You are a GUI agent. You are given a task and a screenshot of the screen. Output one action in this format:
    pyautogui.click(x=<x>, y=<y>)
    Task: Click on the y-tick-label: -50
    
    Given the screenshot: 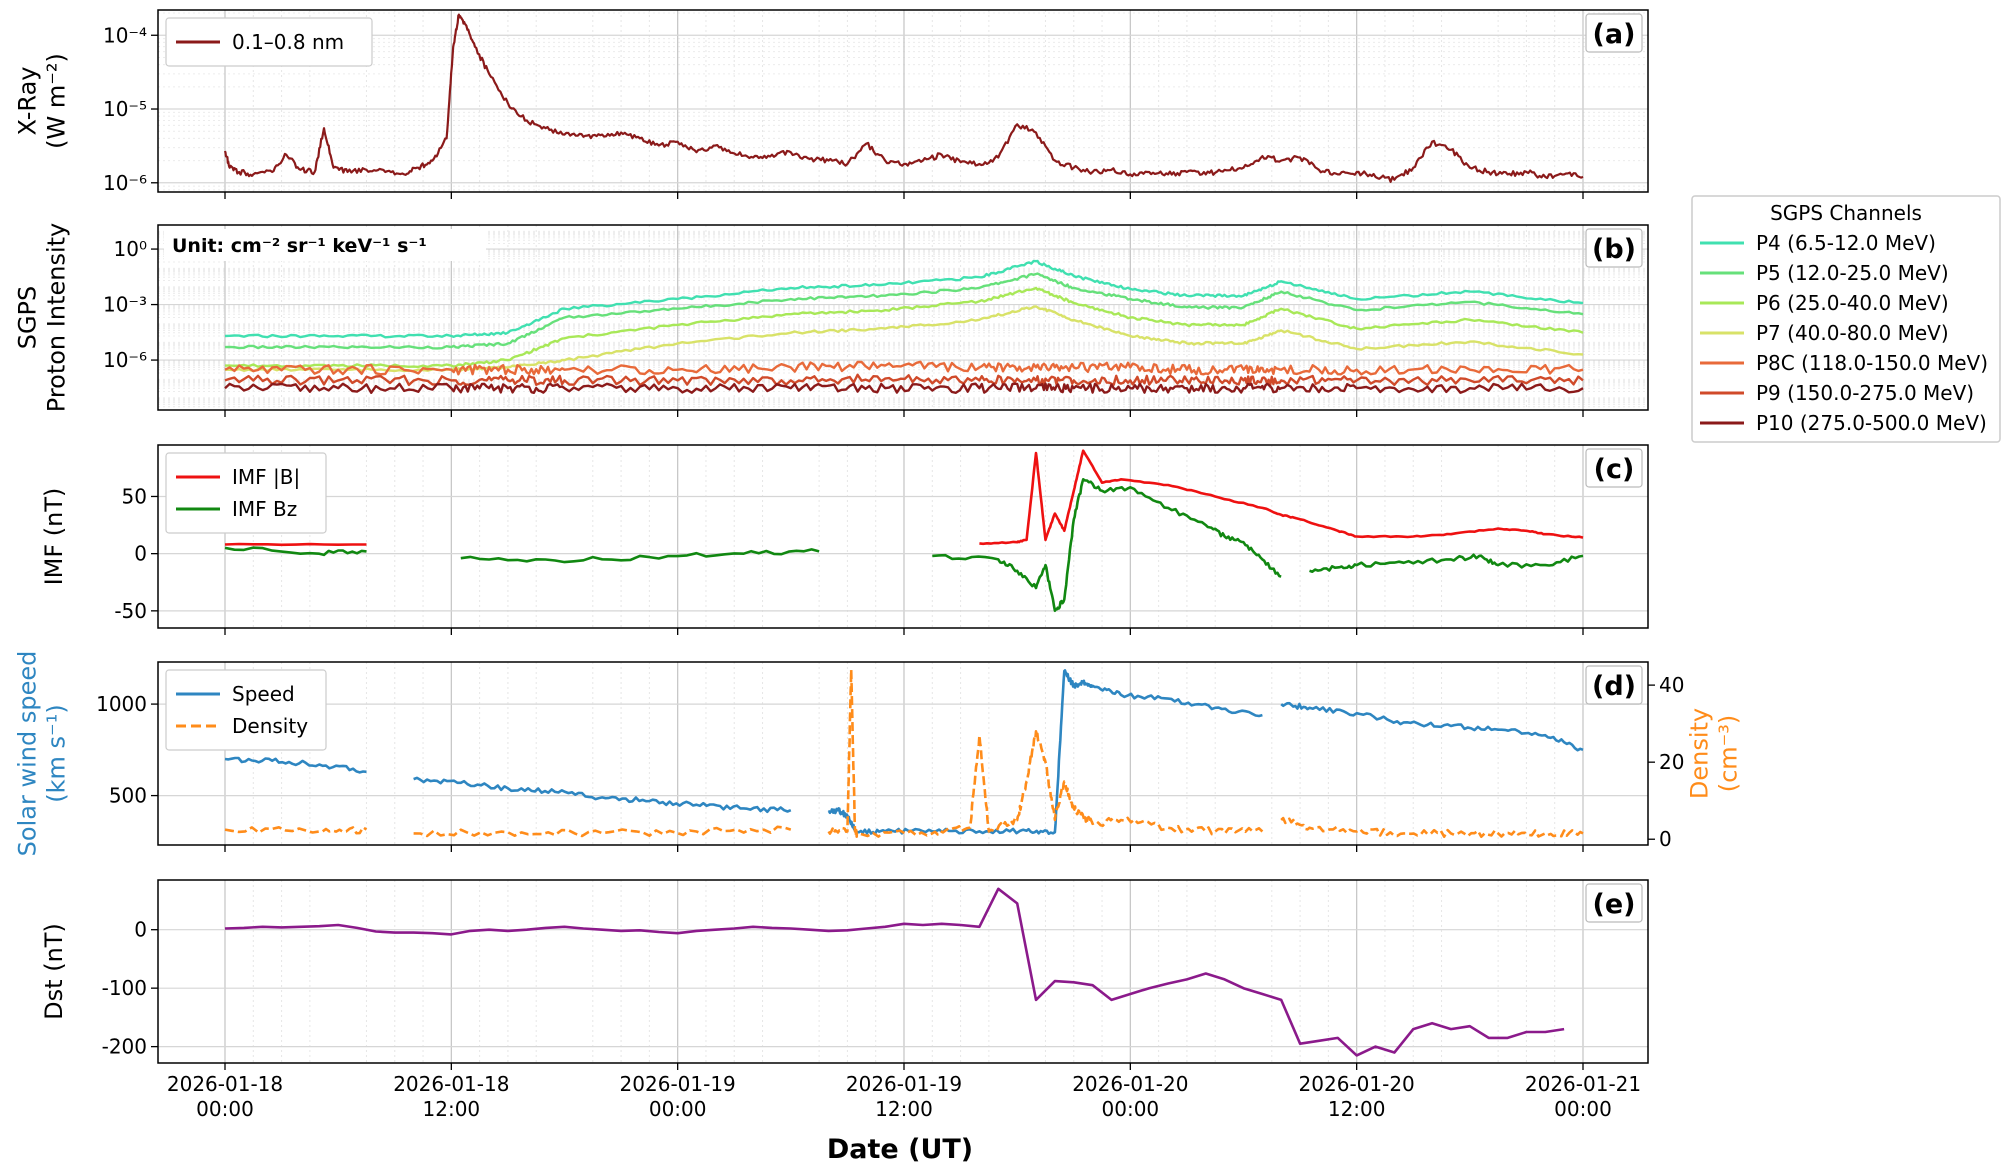 What is the action you would take?
    pyautogui.click(x=130, y=611)
    